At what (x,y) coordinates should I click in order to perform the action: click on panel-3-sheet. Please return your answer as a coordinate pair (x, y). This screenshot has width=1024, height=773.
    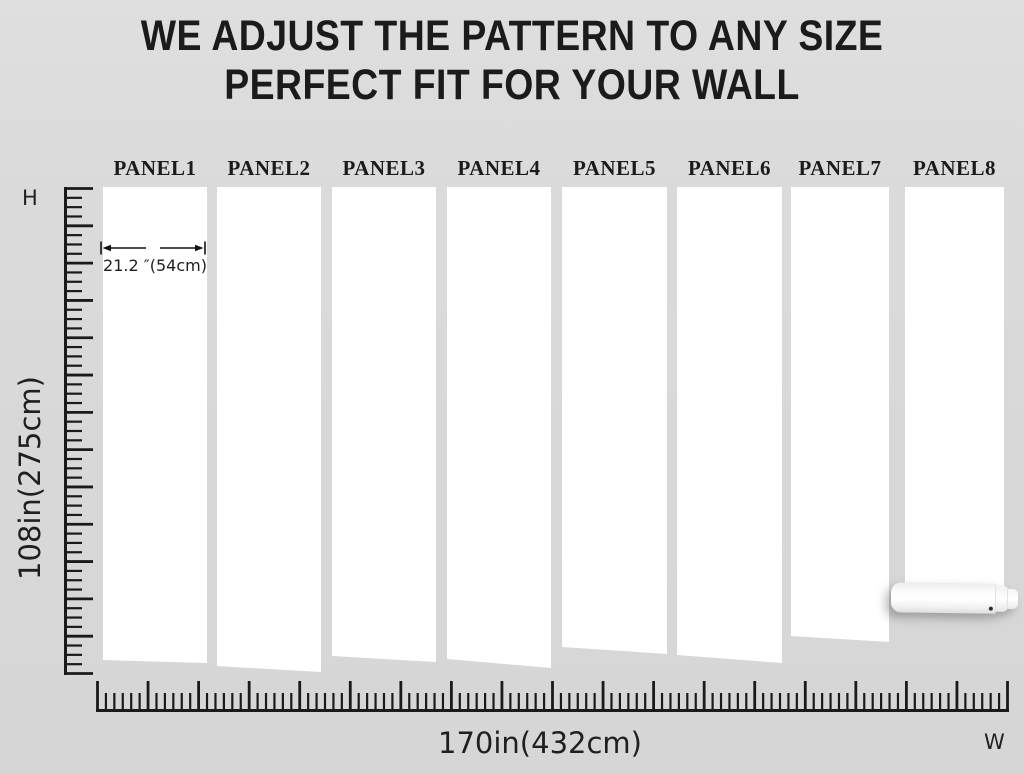
    Looking at the image, I should click on (384, 424).